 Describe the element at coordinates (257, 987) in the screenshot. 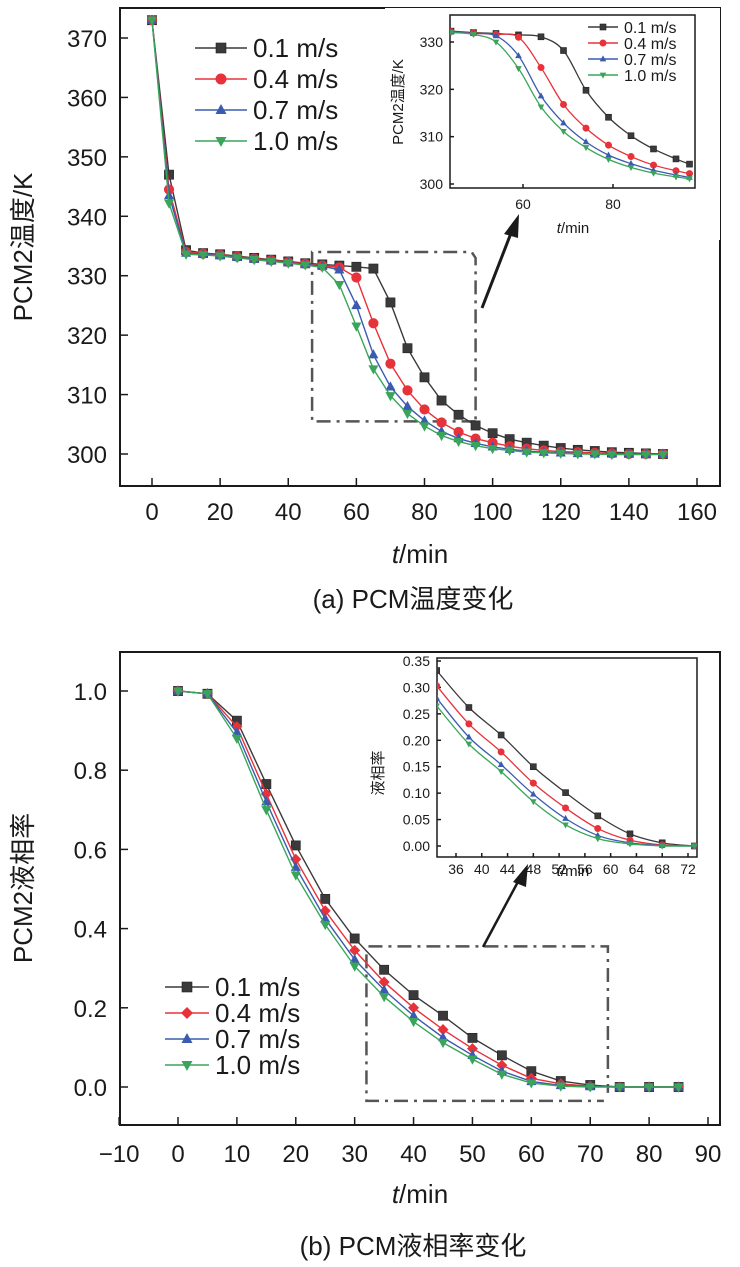

I see `legend-label: 0.1 m/s` at that location.